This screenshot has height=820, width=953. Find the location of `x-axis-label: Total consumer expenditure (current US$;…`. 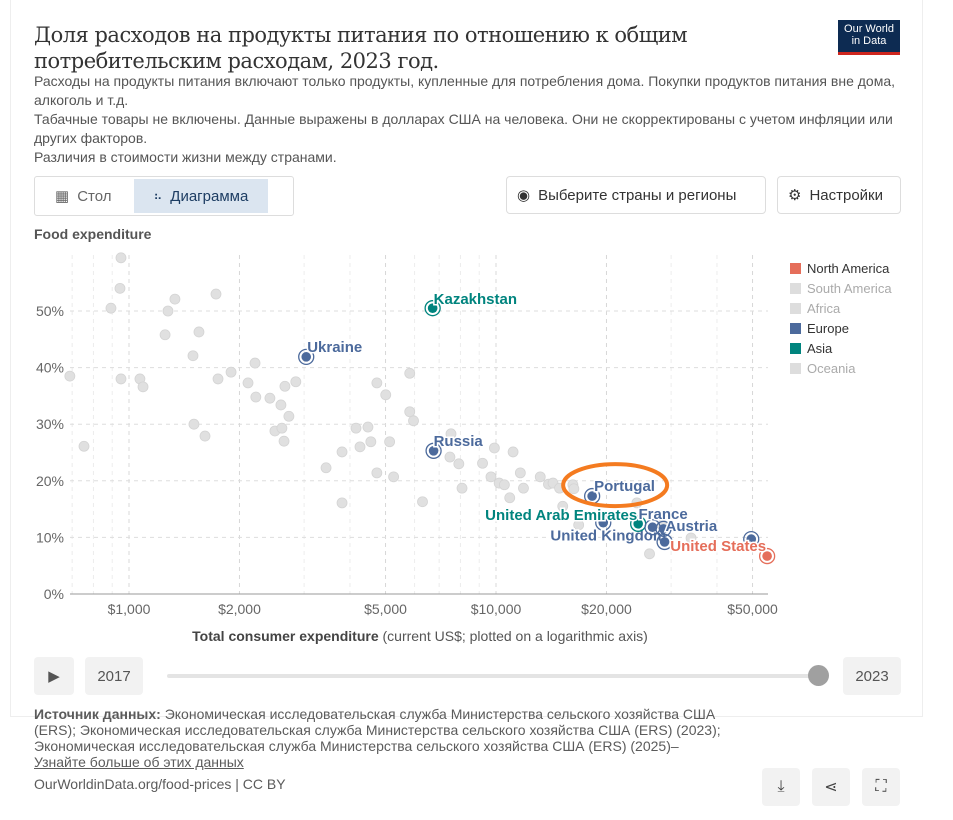

x-axis-label: Total consumer expenditure (current US$;… is located at coordinates (420, 636).